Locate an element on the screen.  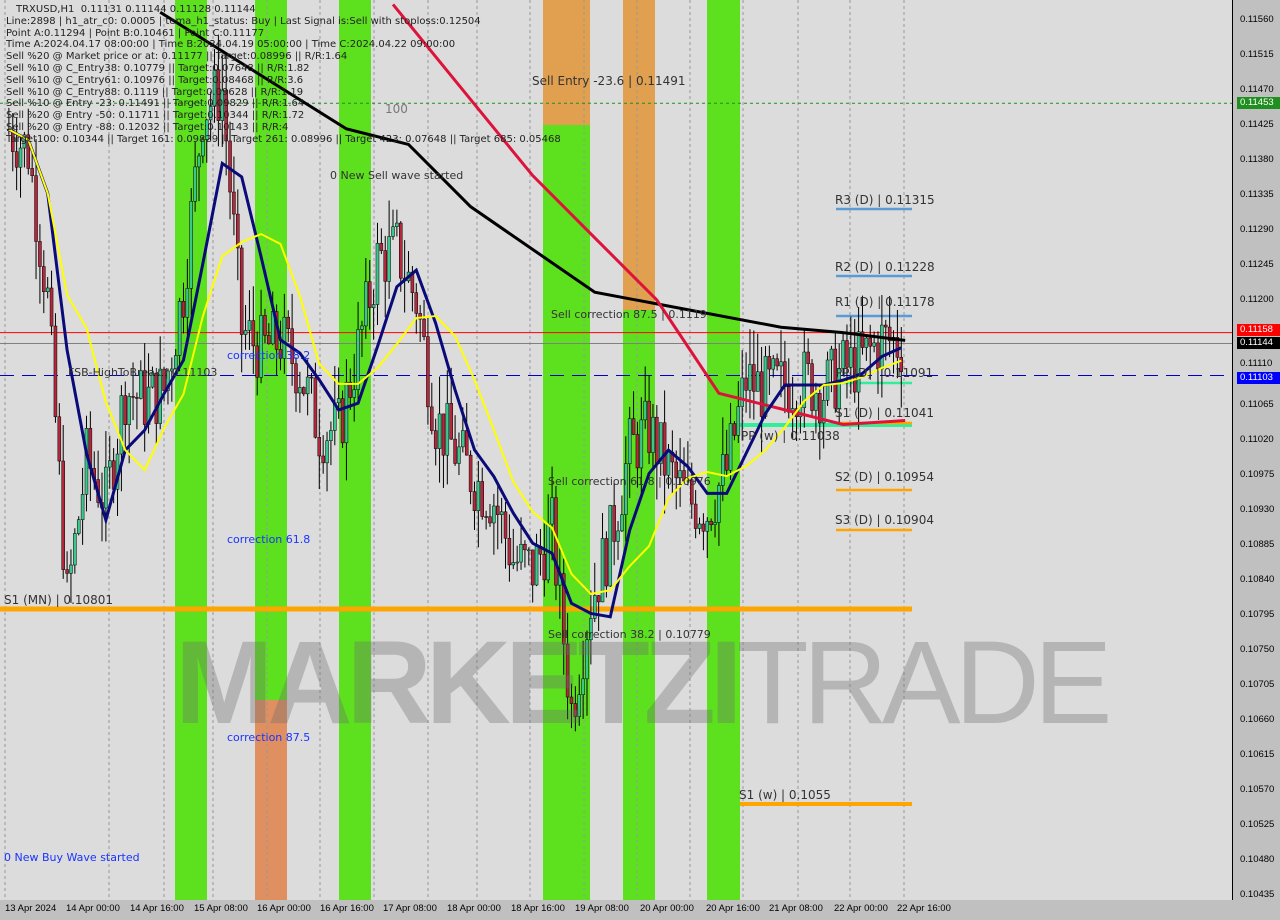
new-sell-wave-label: 0 New Sell wave started is located at coordinates (397, 175).